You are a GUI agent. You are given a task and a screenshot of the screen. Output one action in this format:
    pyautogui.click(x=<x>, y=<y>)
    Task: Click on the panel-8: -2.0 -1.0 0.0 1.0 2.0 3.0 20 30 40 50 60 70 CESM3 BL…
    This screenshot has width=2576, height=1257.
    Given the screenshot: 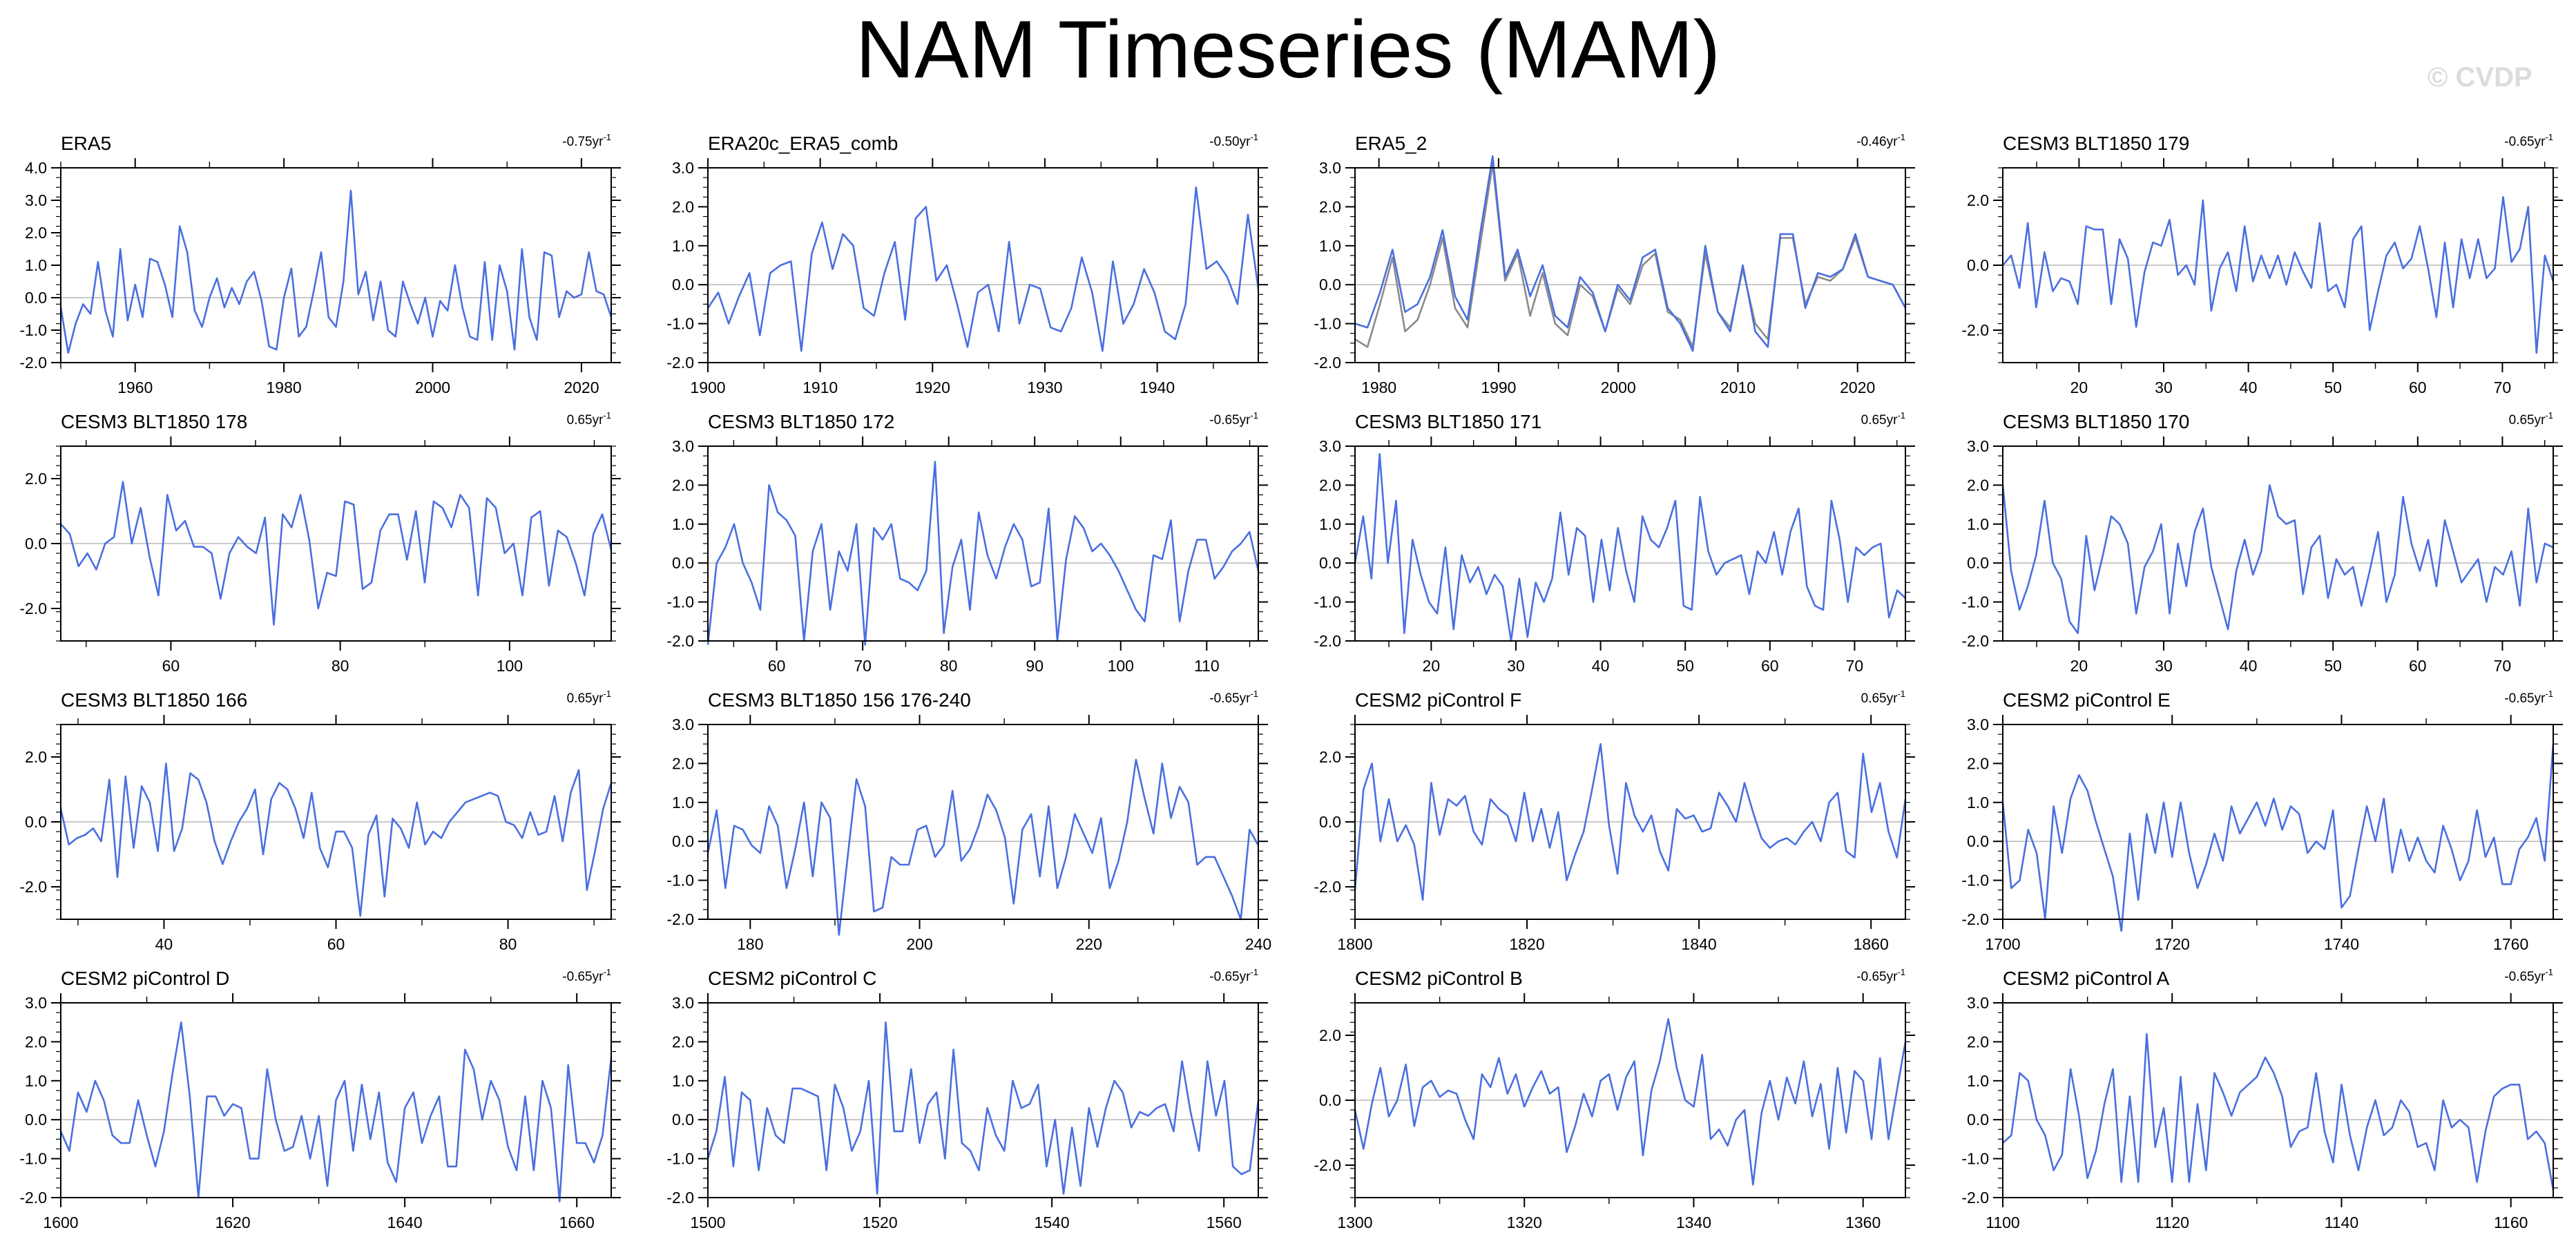 What is the action you would take?
    pyautogui.click(x=2262, y=542)
    